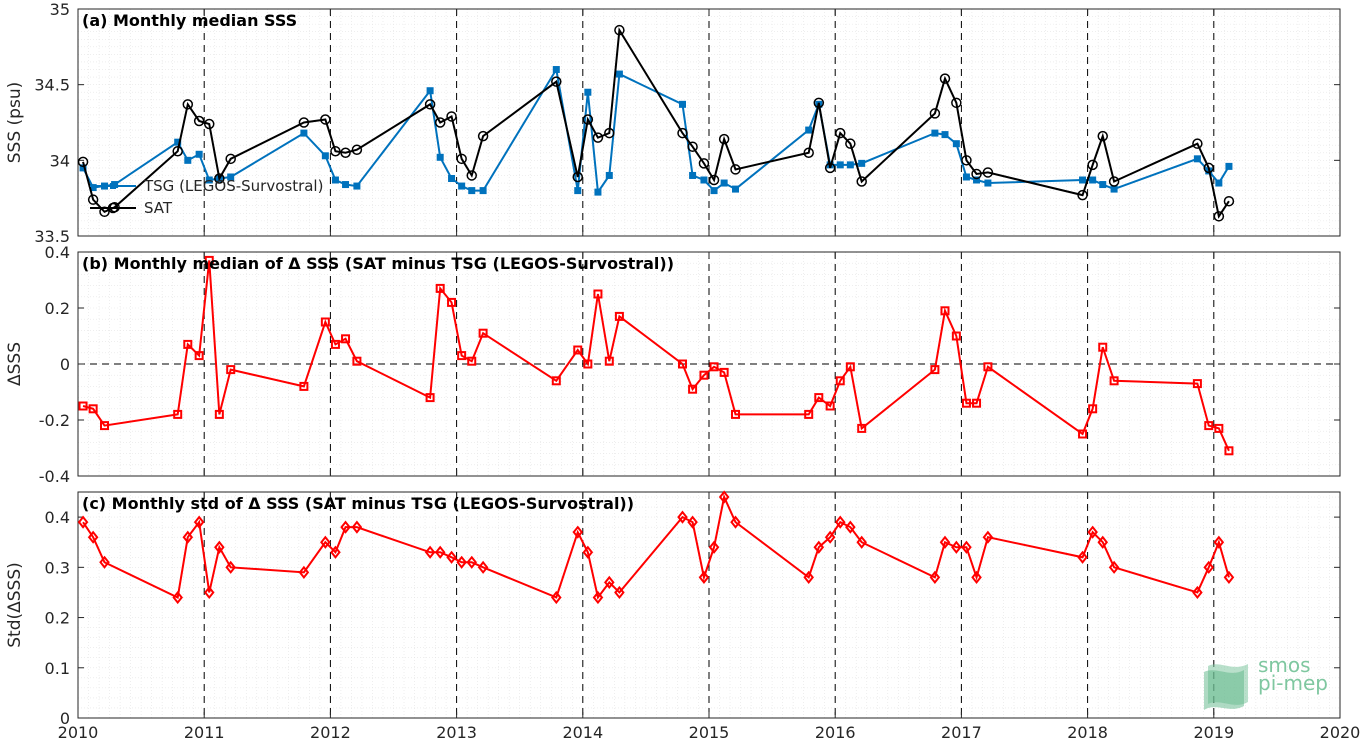 This screenshot has height=745, width=1367. I want to click on y-tick-label: -0.4, so click(54, 476).